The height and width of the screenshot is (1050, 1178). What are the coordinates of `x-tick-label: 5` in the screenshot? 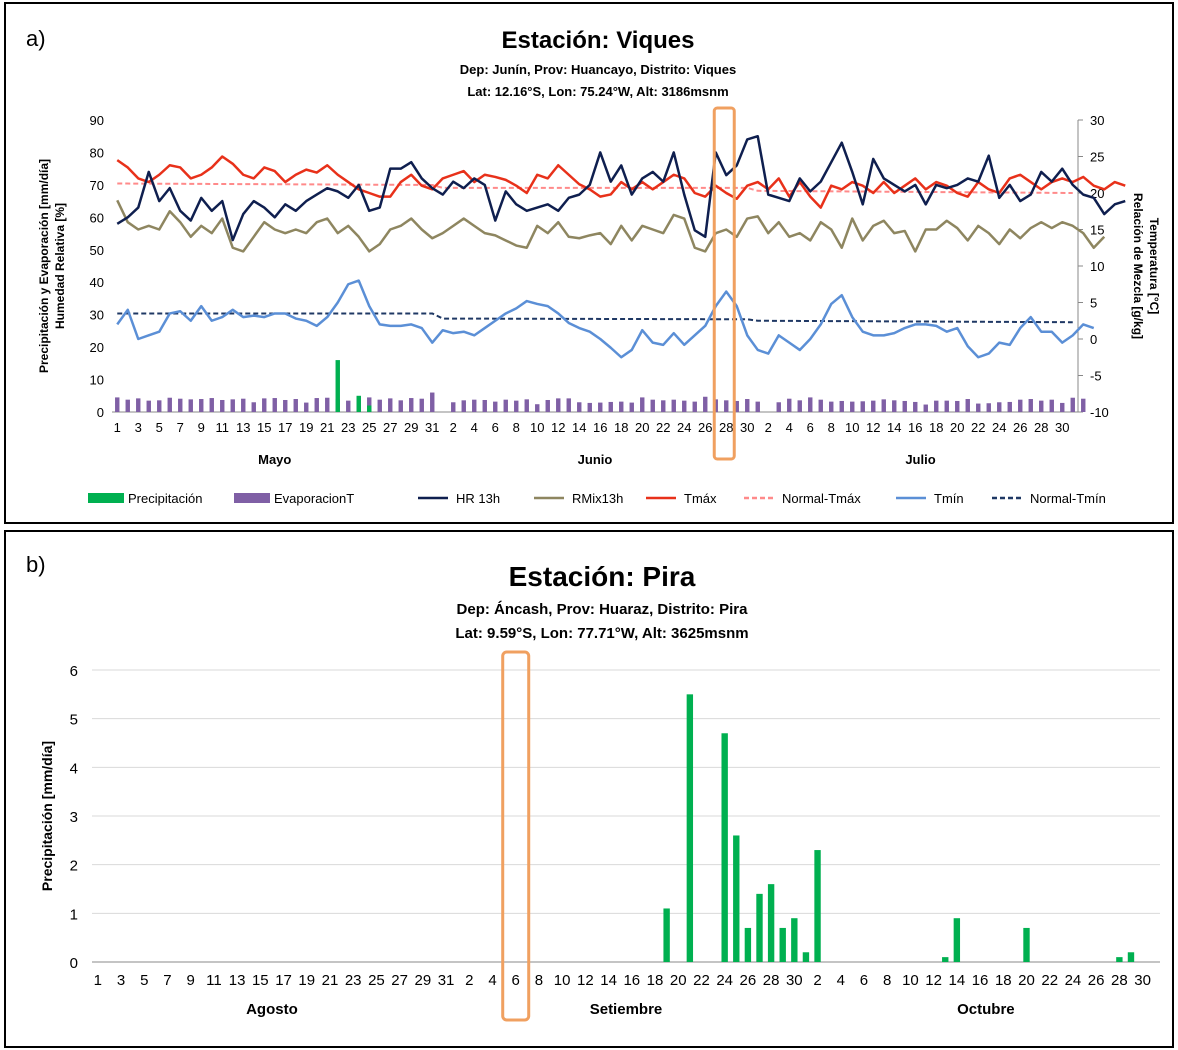 It's located at (144, 980).